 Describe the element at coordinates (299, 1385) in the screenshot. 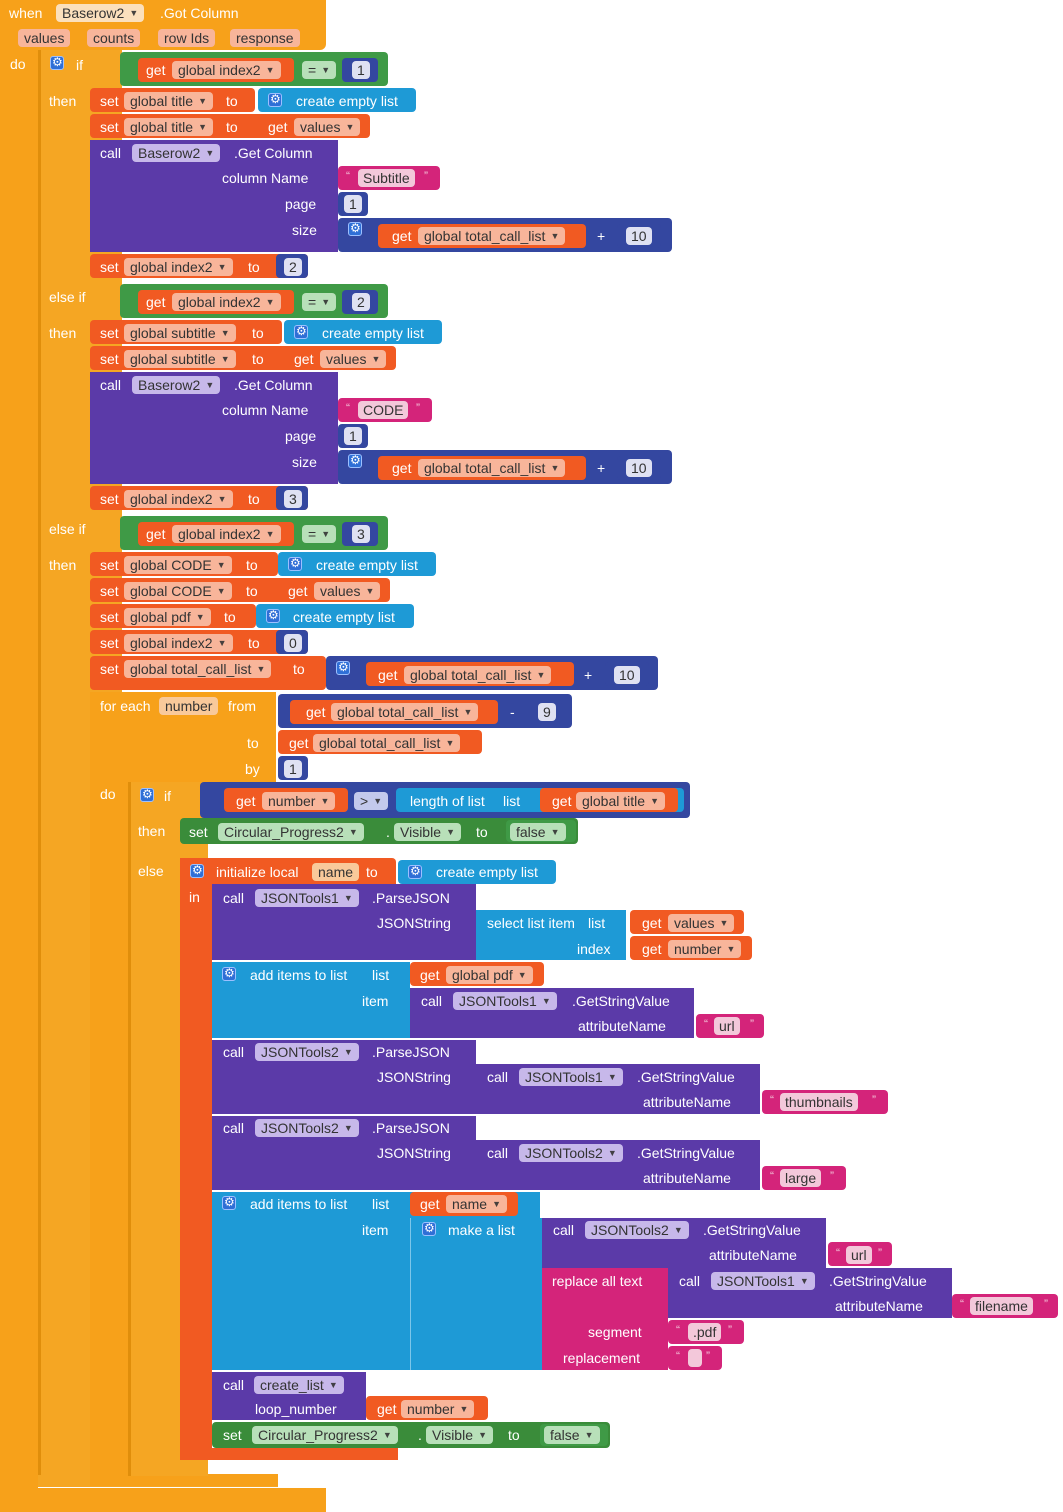

I see `procedure-dropdown: create_list ▼` at that location.